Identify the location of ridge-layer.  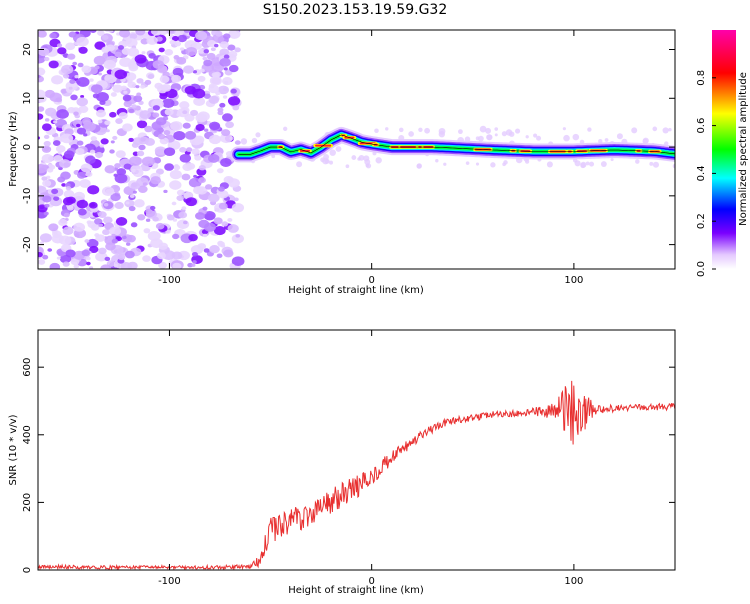
(452, 144).